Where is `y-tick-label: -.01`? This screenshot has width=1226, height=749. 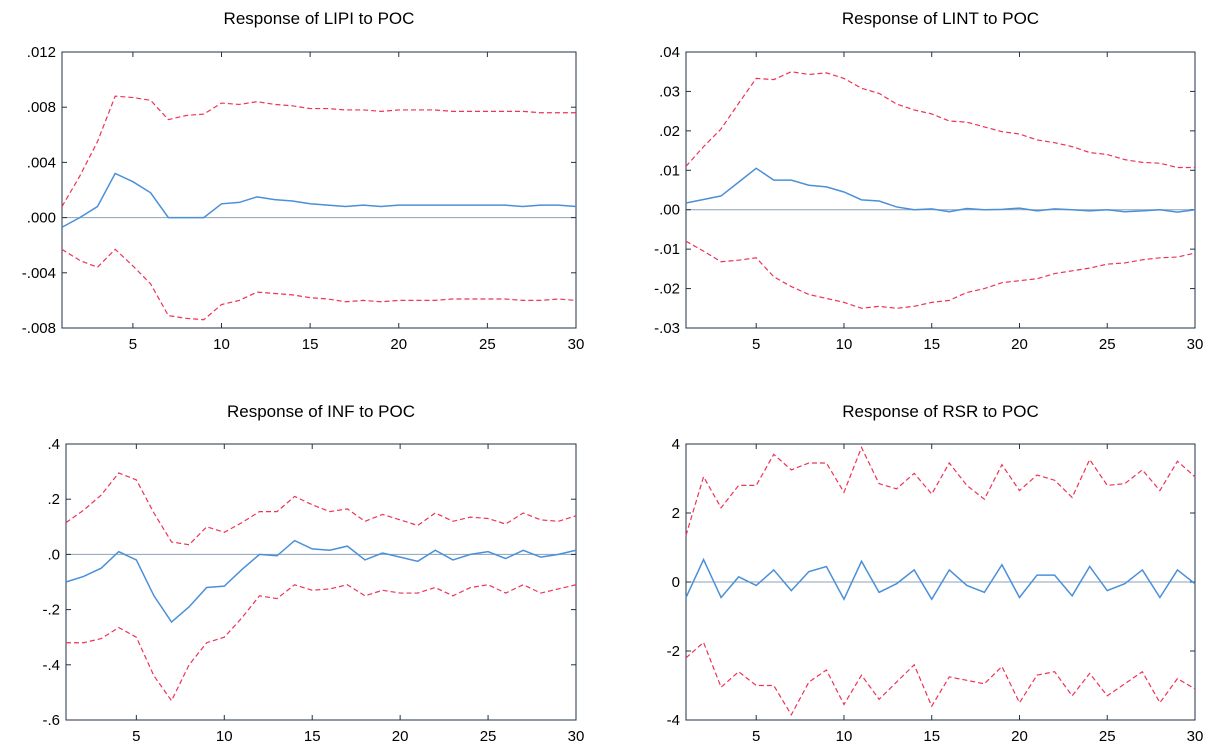
y-tick-label: -.01 is located at coordinates (667, 249).